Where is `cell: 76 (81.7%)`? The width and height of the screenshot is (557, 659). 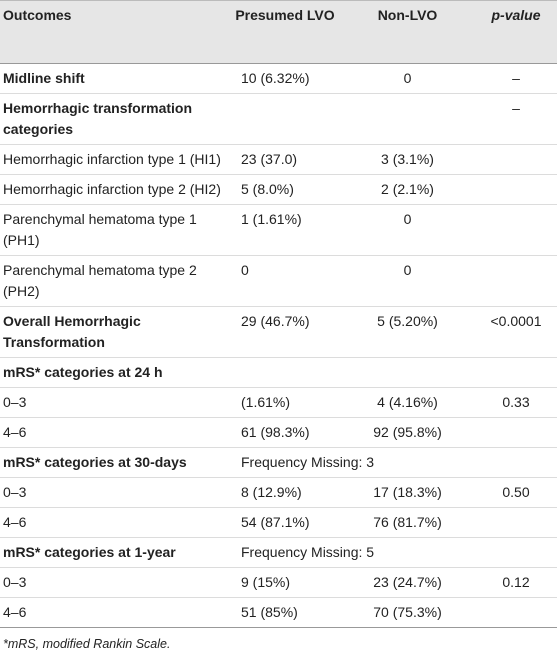
cell: 76 (81.7%) is located at coordinates (407, 522).